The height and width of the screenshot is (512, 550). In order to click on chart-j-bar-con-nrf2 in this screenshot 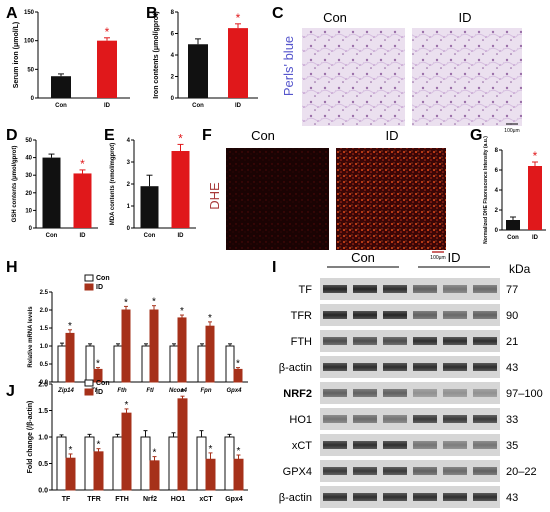, I will do `click(145, 463)`.